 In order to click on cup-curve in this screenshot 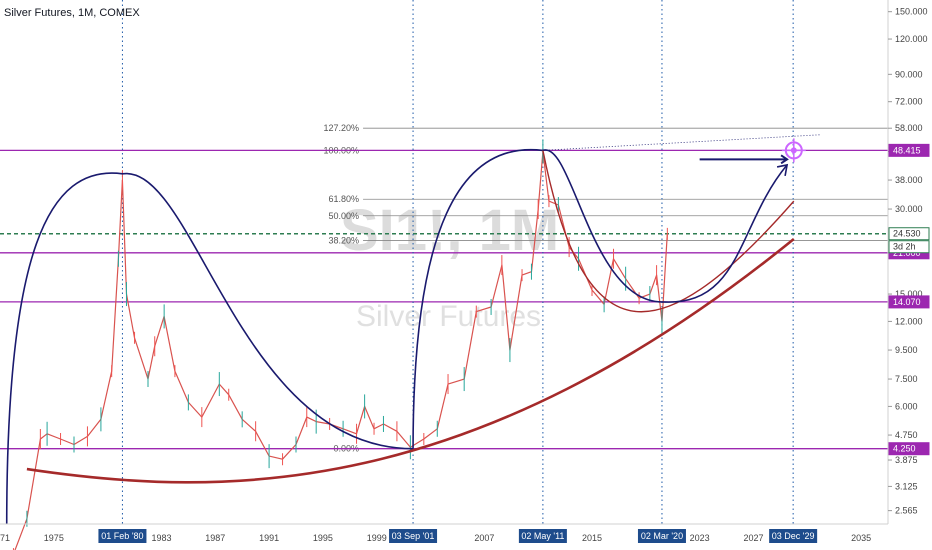, I will do `click(668, 231)`.